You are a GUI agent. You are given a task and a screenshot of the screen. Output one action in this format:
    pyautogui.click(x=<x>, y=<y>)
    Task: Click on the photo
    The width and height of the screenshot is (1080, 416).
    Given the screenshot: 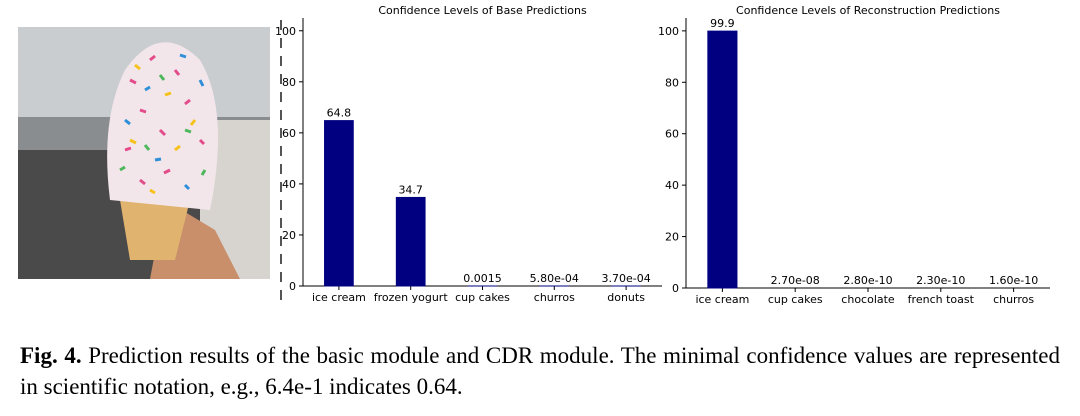 What is the action you would take?
    pyautogui.click(x=144, y=153)
    